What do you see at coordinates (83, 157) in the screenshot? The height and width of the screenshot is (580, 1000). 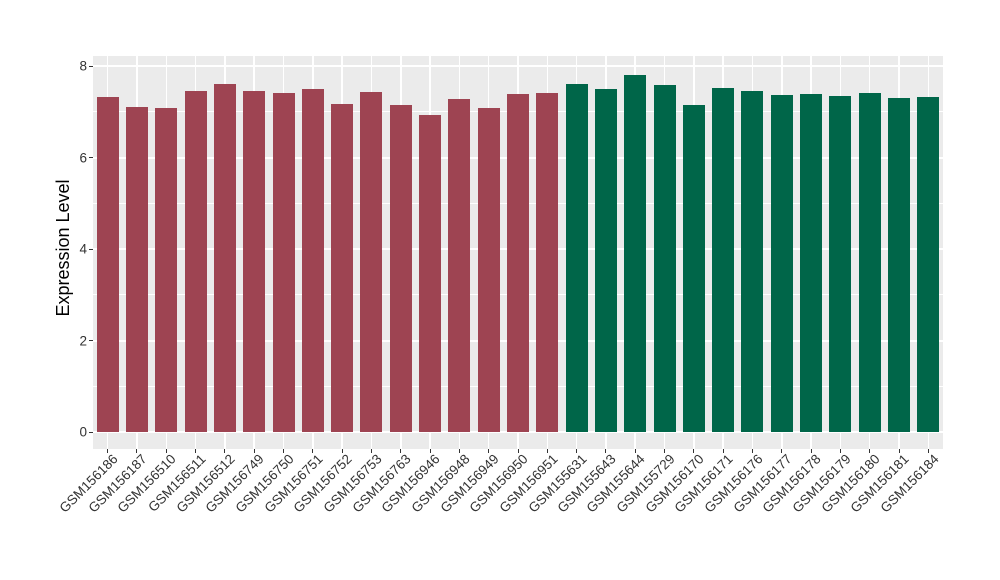 I see `y-tick-label: 6` at bounding box center [83, 157].